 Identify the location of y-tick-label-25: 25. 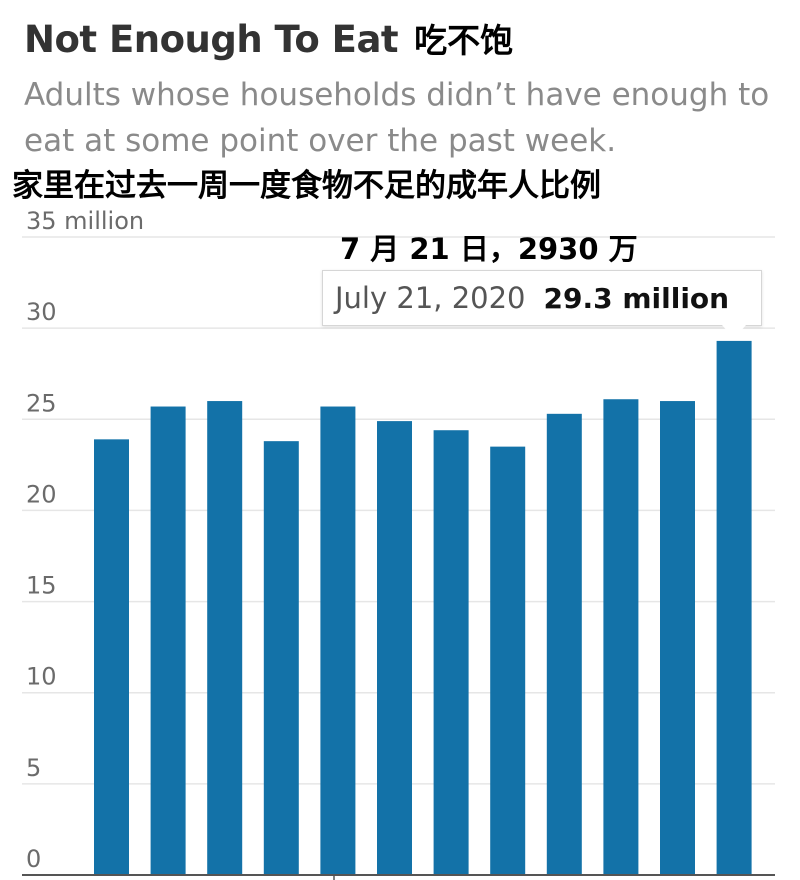
(41, 403).